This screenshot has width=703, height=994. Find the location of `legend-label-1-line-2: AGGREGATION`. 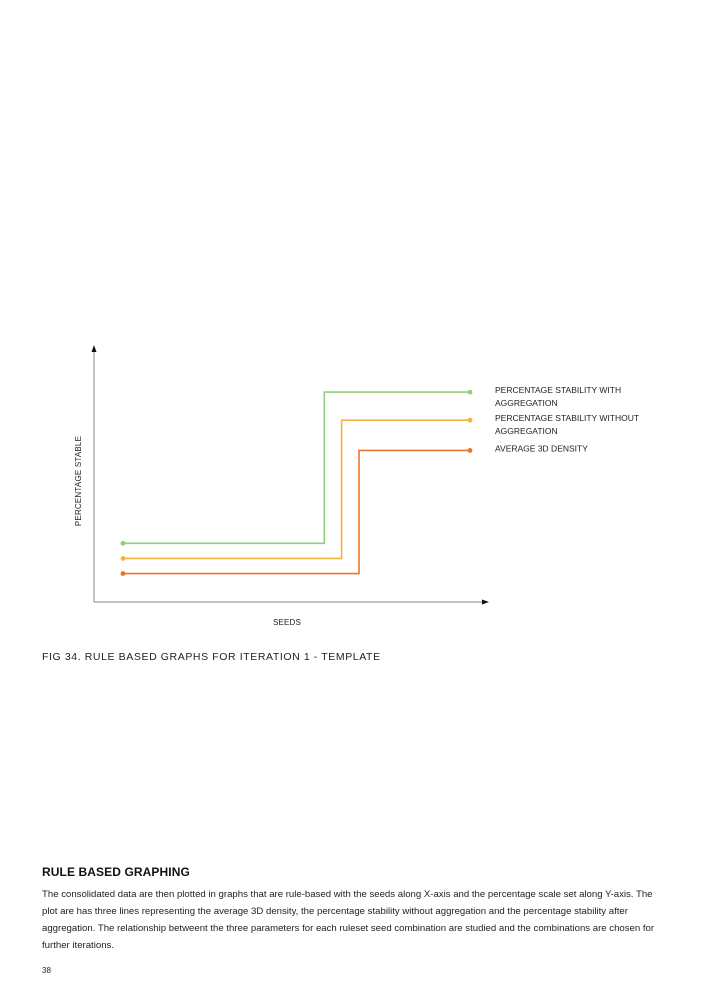

legend-label-1-line-2: AGGREGATION is located at coordinates (526, 403).